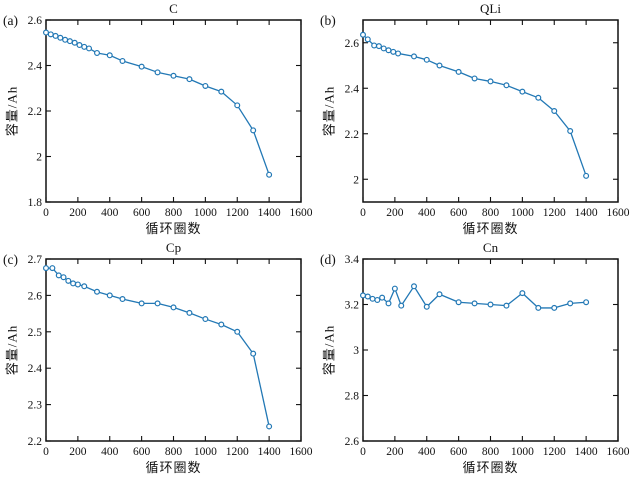 Image resolution: width=634 pixels, height=478 pixels. Describe the element at coordinates (35, 369) in the screenshot. I see `y-tick-label: 2.4` at that location.